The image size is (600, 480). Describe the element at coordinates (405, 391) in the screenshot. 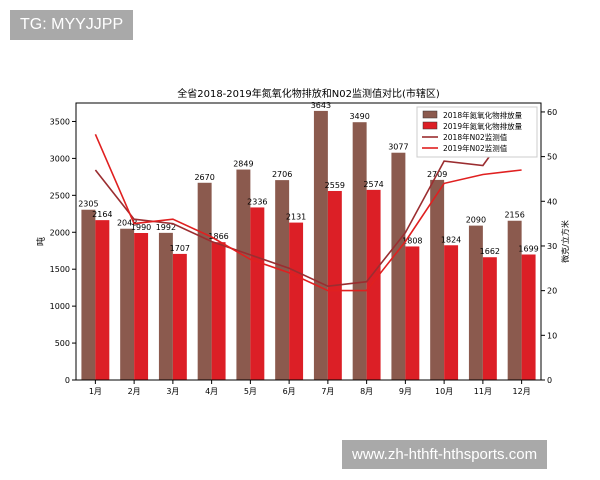

I see `x-tick-label: 9月` at that location.